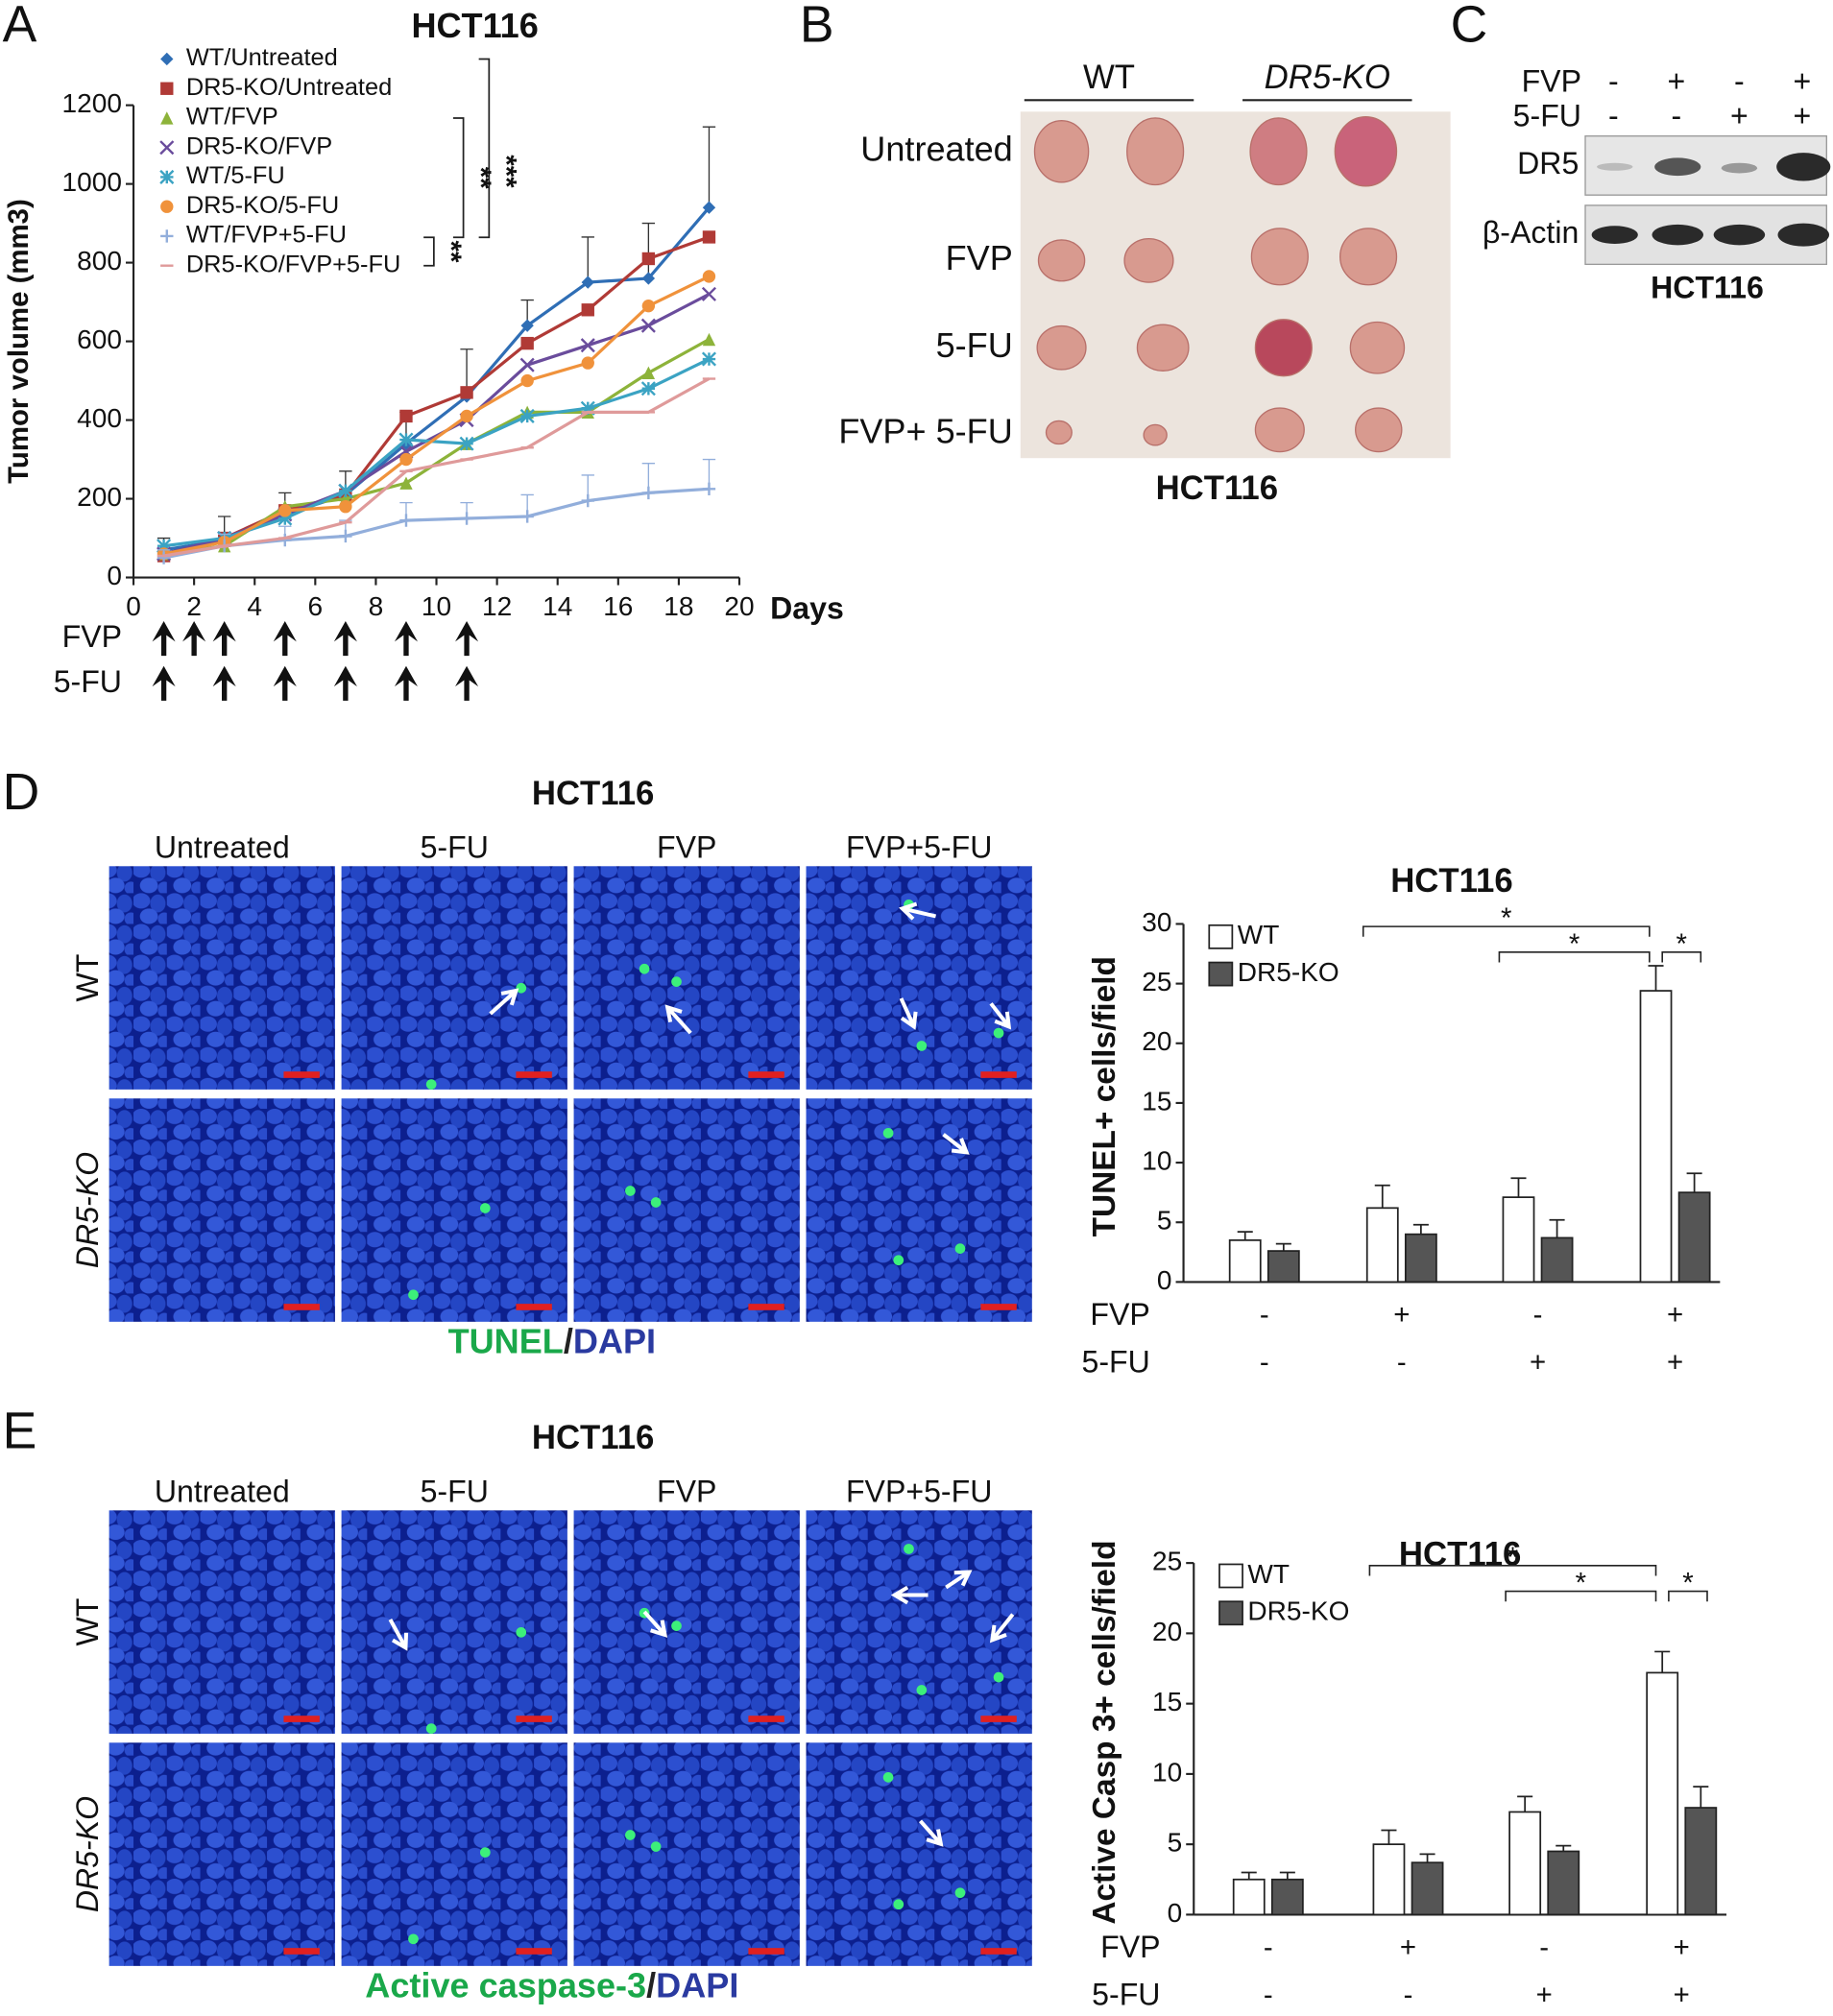  Describe the element at coordinates (21, 792) in the screenshot. I see `panel-label: D` at that location.